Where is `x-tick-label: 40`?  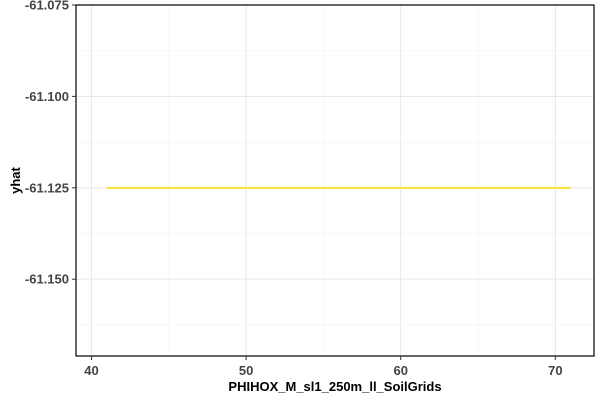
x-tick-label: 40 is located at coordinates (91, 370).